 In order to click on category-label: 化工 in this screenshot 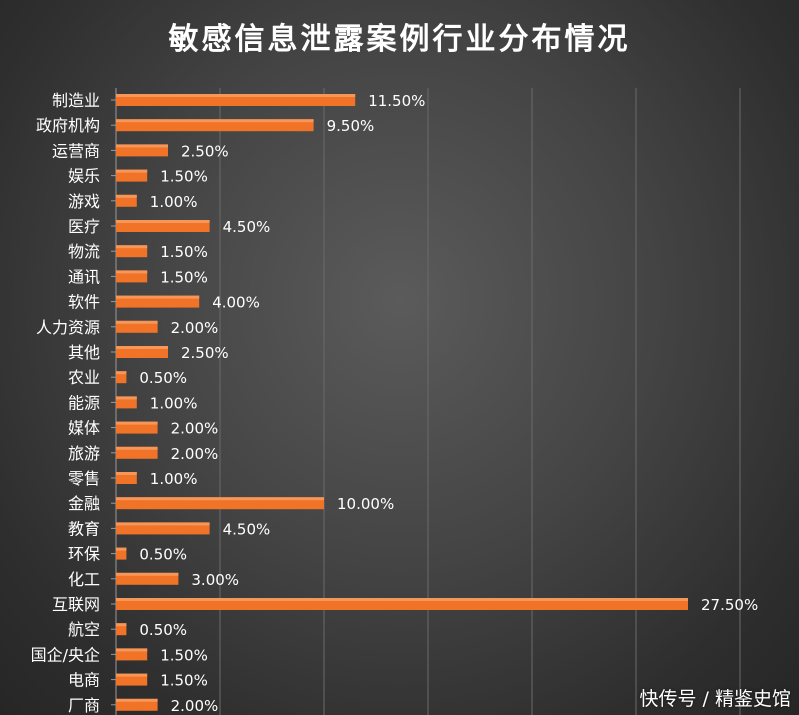, I will do `click(84, 579)`.